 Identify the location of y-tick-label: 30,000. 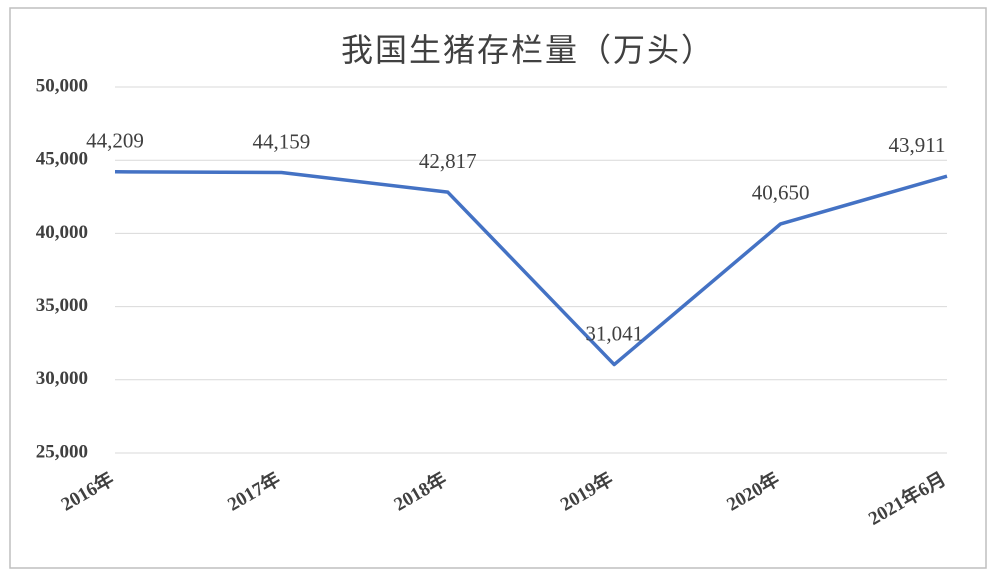
(62, 378).